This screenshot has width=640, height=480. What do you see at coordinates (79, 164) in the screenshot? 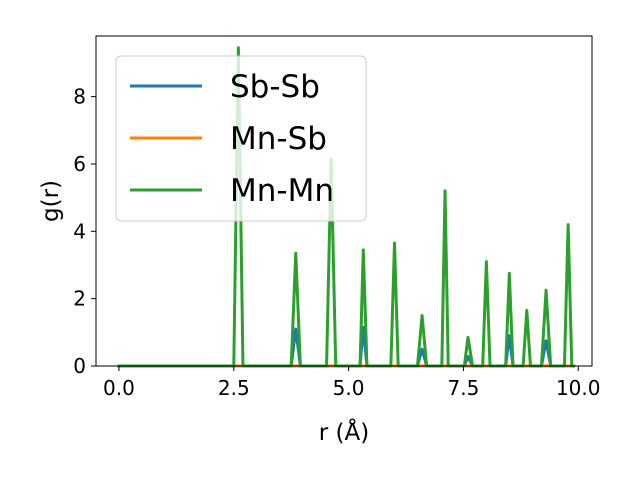
I see `y-tick-label: 6` at bounding box center [79, 164].